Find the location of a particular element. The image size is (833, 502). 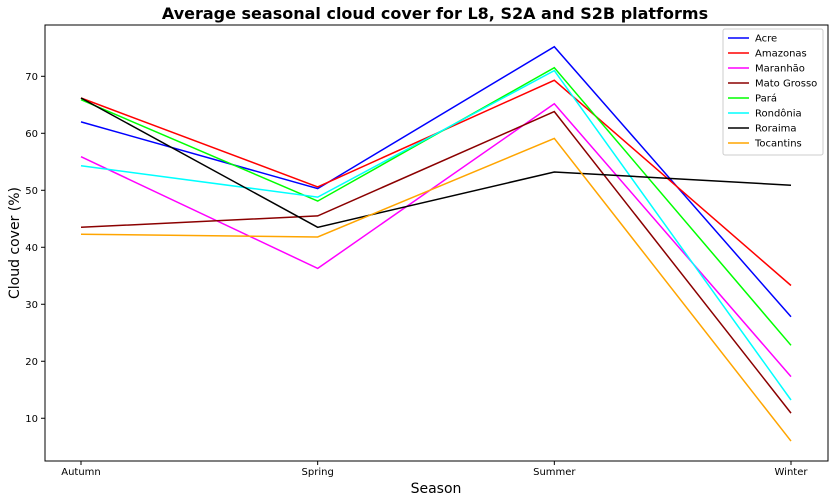

x-tick-label: Summer is located at coordinates (554, 472).